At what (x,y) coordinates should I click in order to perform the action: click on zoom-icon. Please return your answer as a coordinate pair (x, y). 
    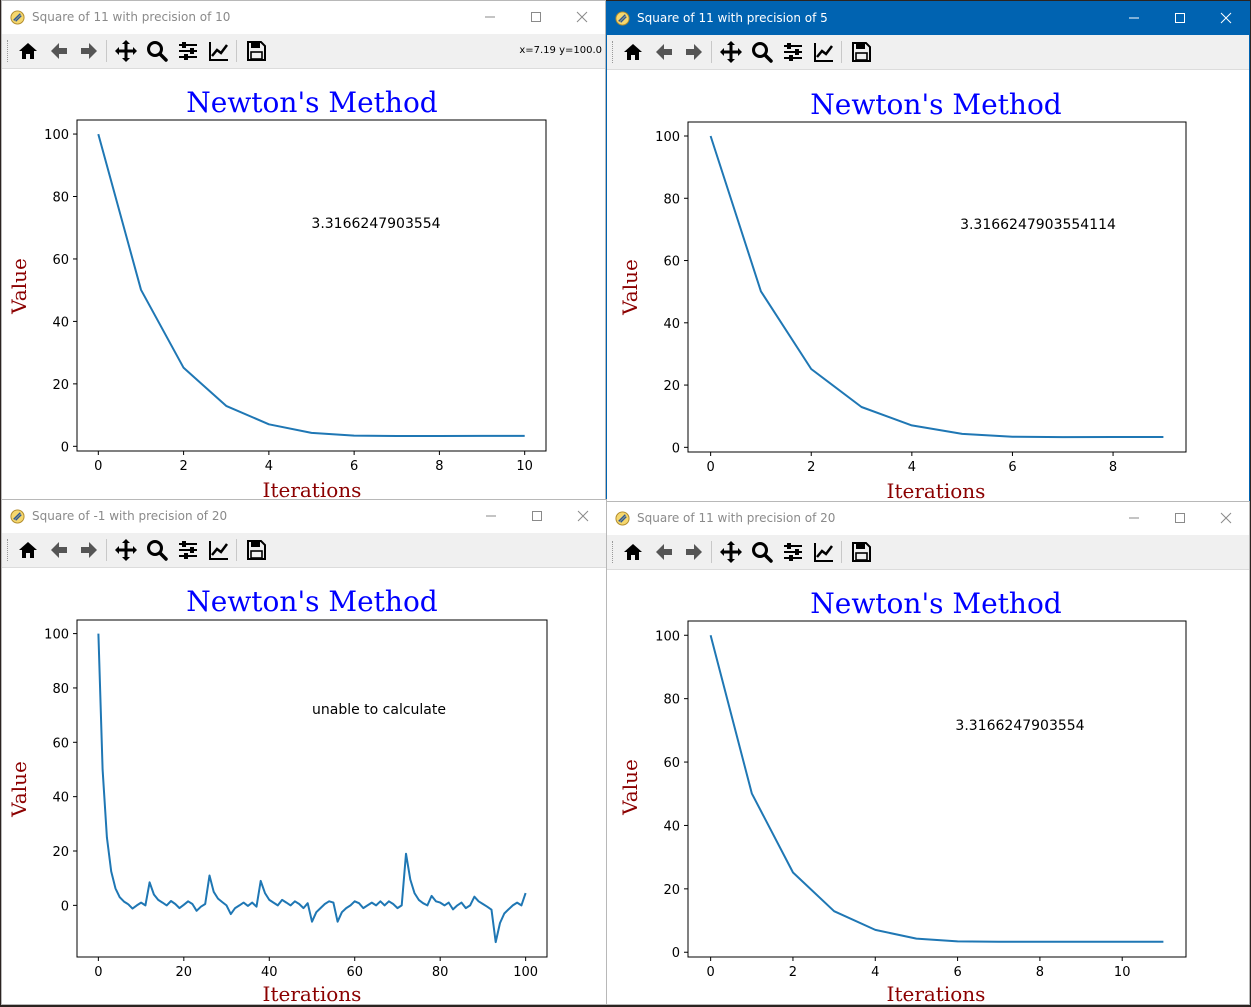
    Looking at the image, I should click on (762, 52).